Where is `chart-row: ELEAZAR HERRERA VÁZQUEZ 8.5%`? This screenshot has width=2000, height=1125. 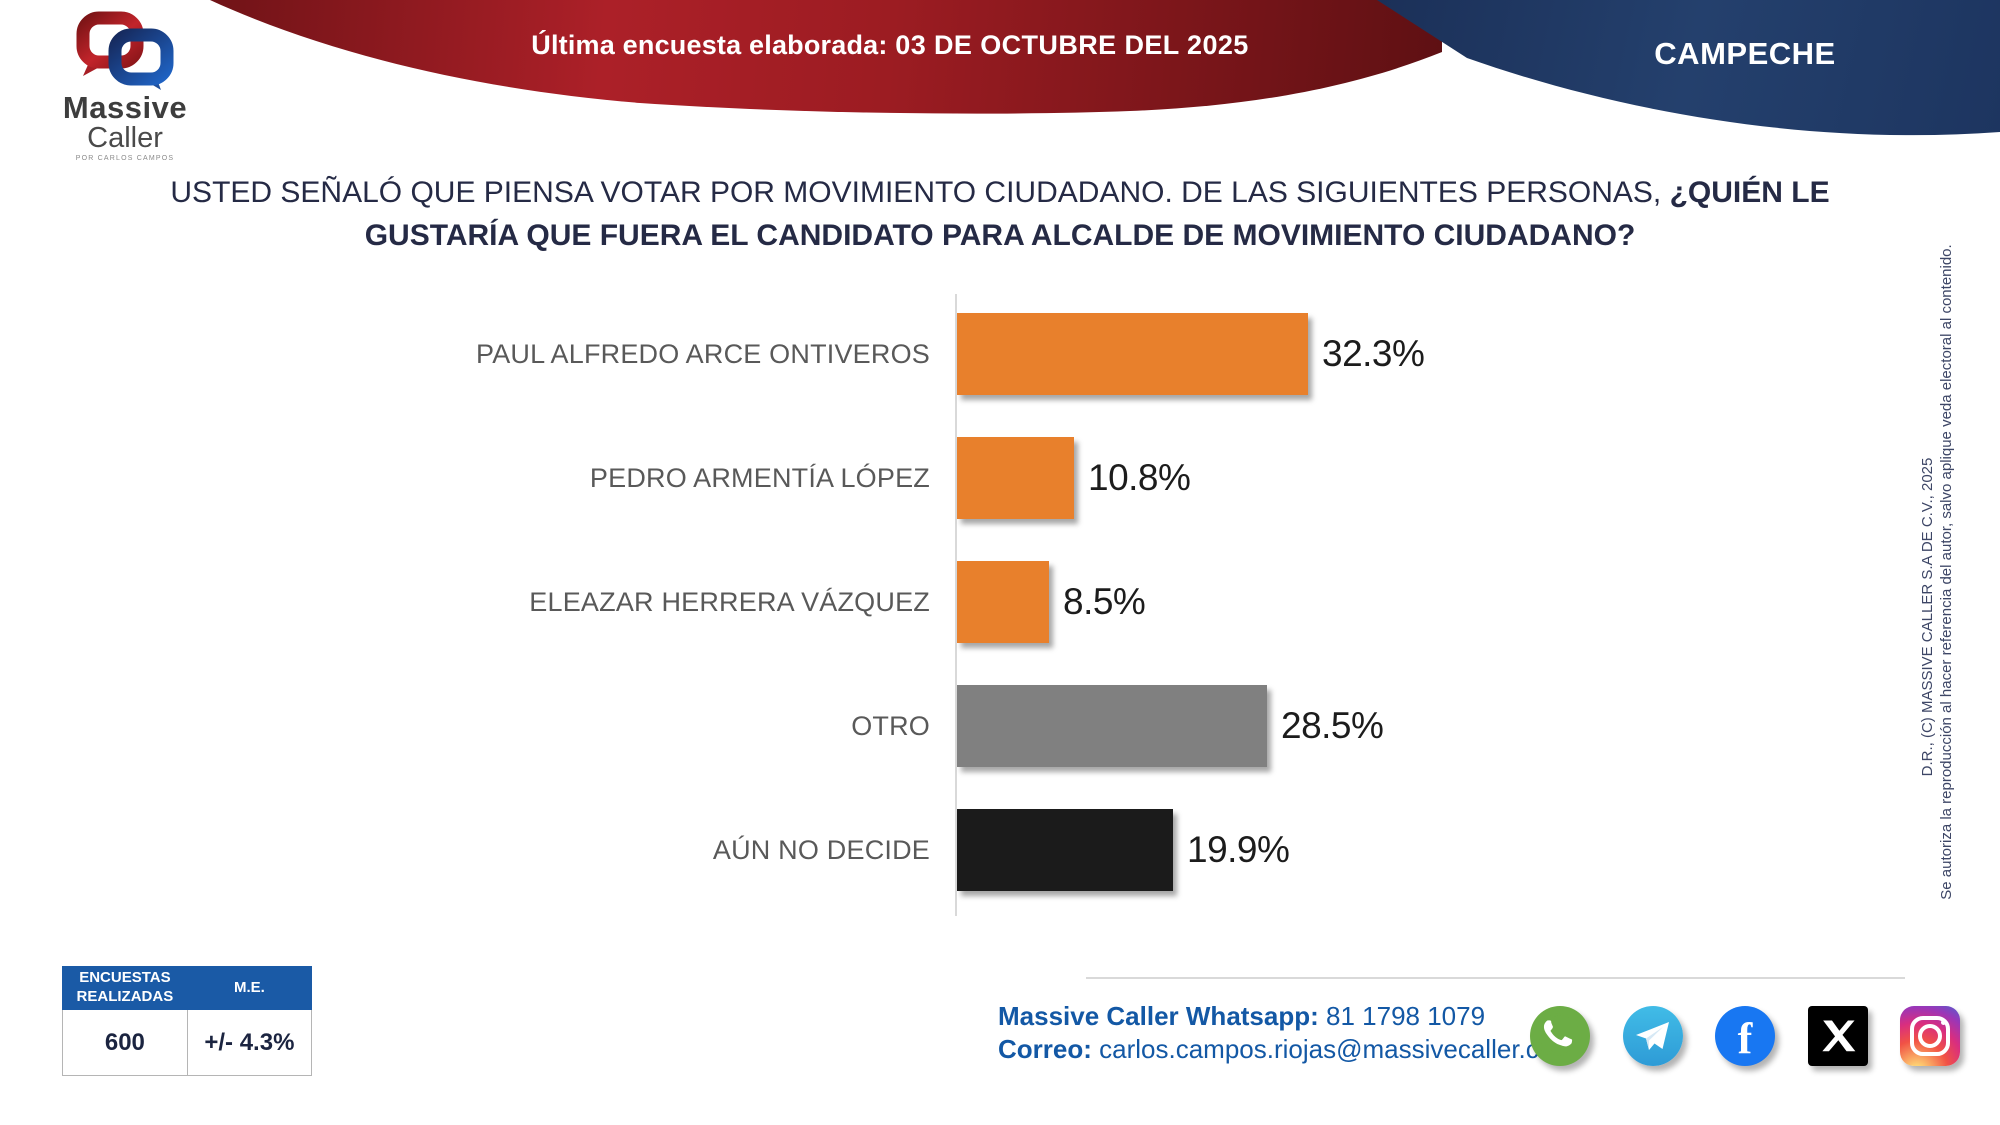
chart-row: ELEAZAR HERRERA VÁZQUEZ 8.5% is located at coordinates (1000, 602).